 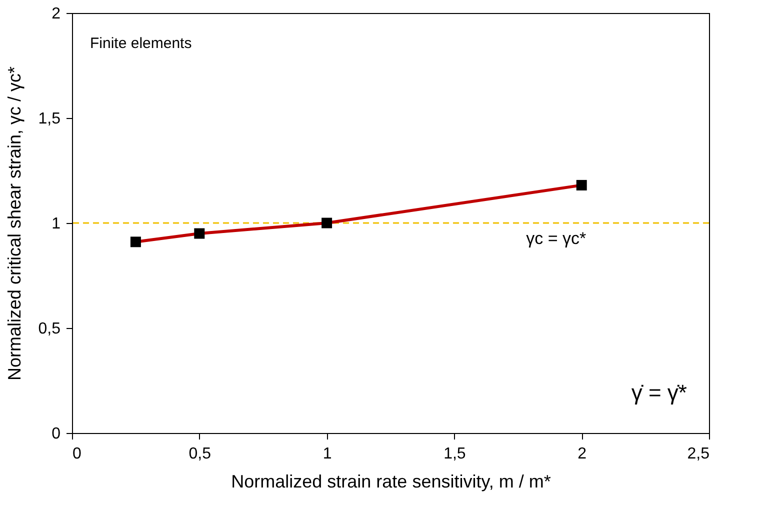 I want to click on y-tick-label: 2, so click(x=56, y=14).